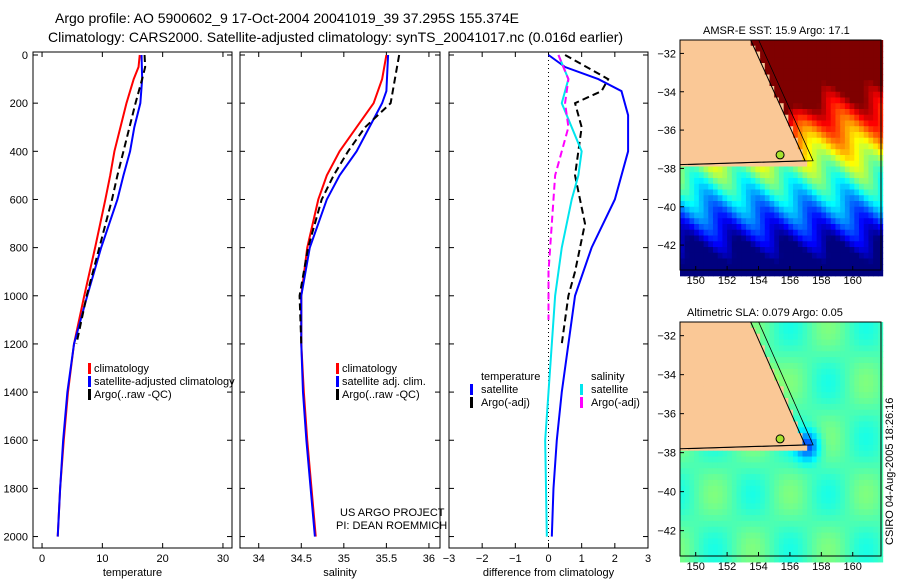 The height and width of the screenshot is (580, 900). What do you see at coordinates (482, 559) in the screenshot?
I see `x-tick-label: −2` at bounding box center [482, 559].